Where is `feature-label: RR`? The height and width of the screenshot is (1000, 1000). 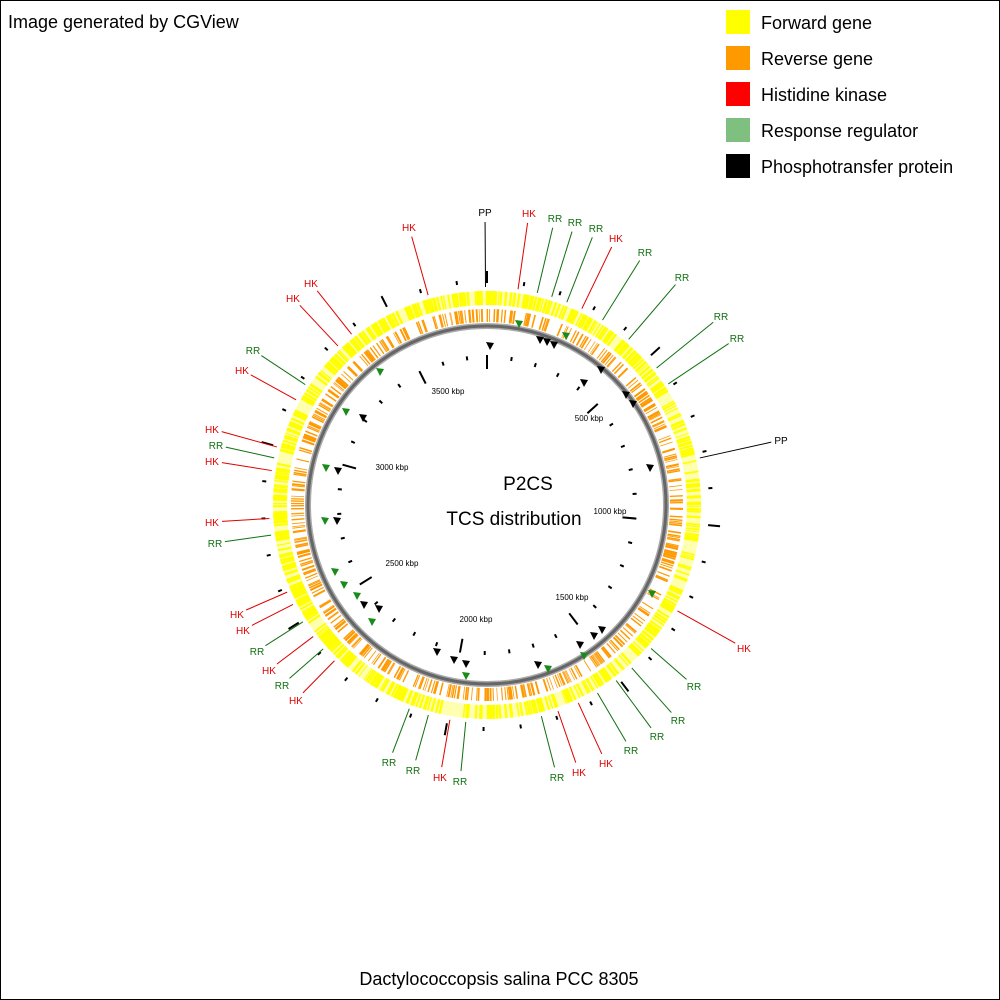 feature-label: RR is located at coordinates (216, 446).